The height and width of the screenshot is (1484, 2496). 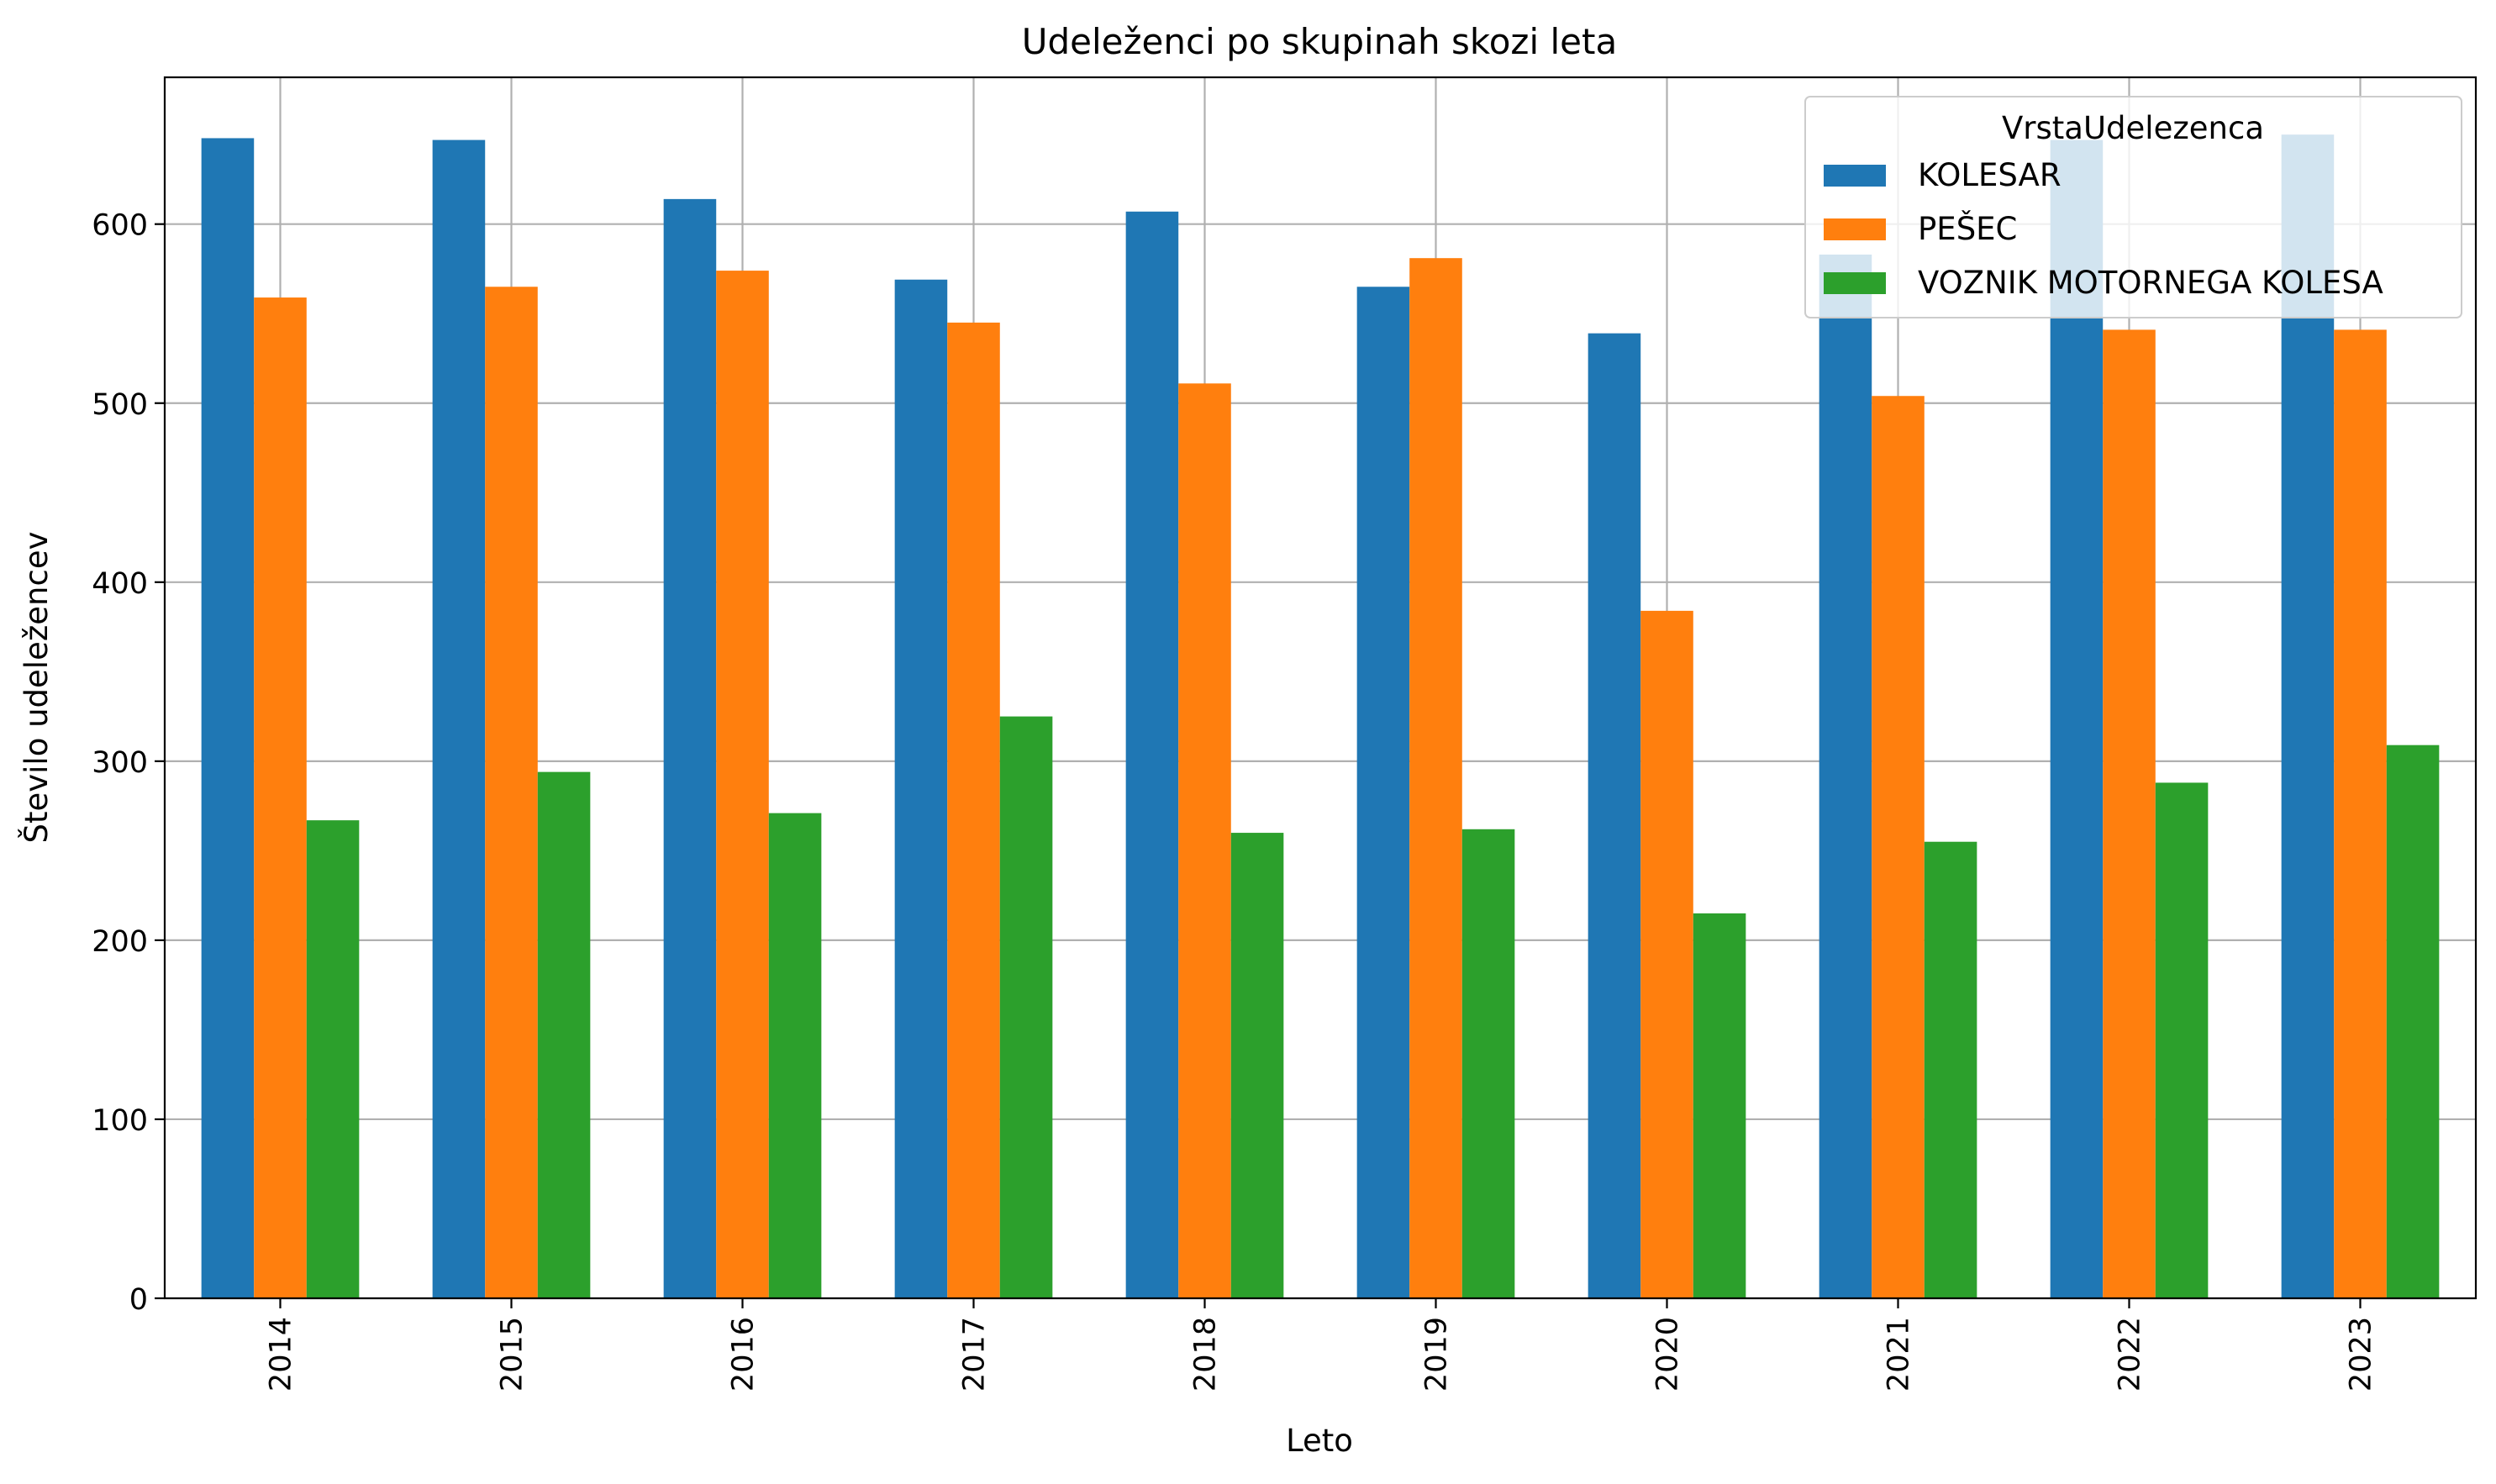 What do you see at coordinates (138, 1300) in the screenshot?
I see `y-tick-label: 0` at bounding box center [138, 1300].